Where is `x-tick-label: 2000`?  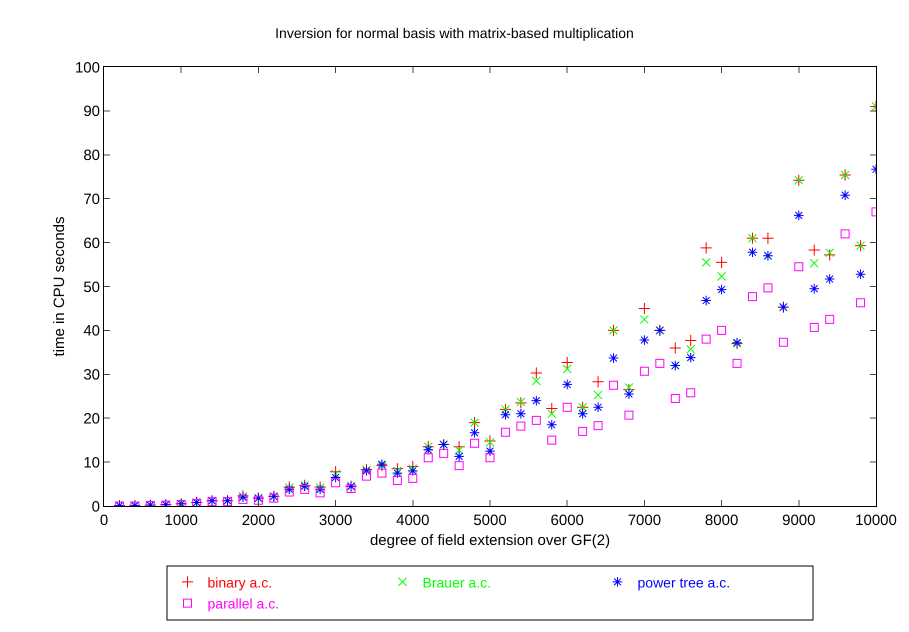
x-tick-label: 2000 is located at coordinates (259, 520).